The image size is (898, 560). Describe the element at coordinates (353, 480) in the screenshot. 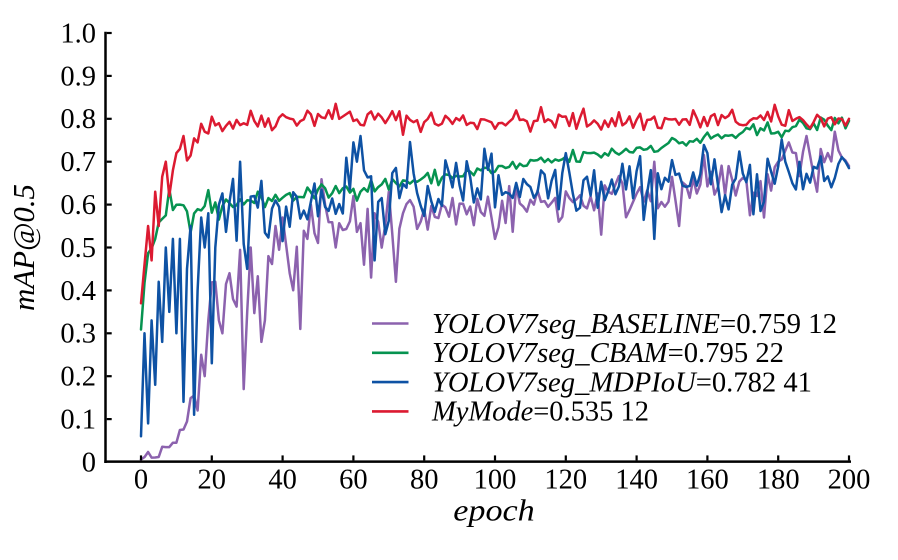

I see `svg-text: 60` at that location.